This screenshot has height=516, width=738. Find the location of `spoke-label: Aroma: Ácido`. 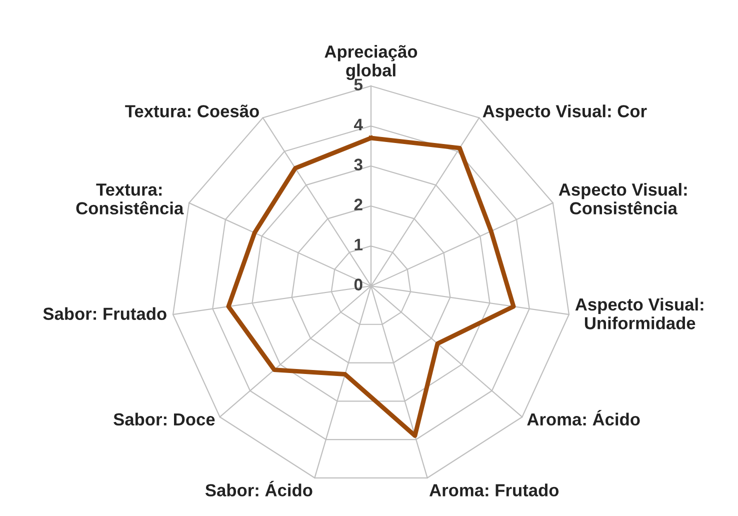

spoke-label: Aroma: Ácido is located at coordinates (583, 418).